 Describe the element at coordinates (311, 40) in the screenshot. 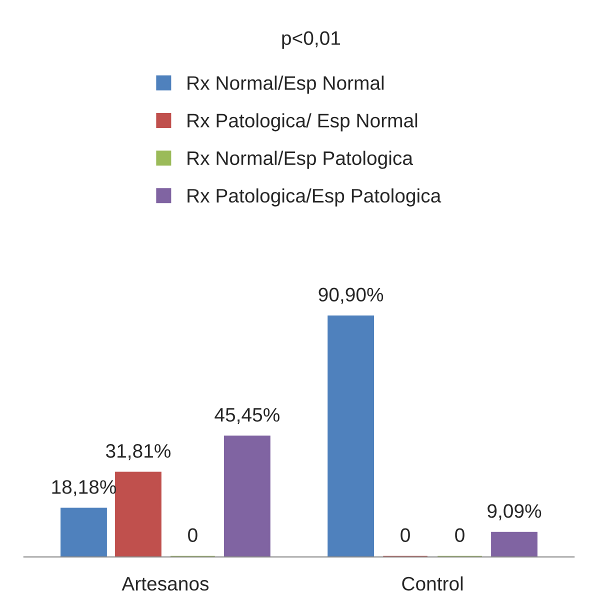

I see `chart-title: p<0,01` at that location.